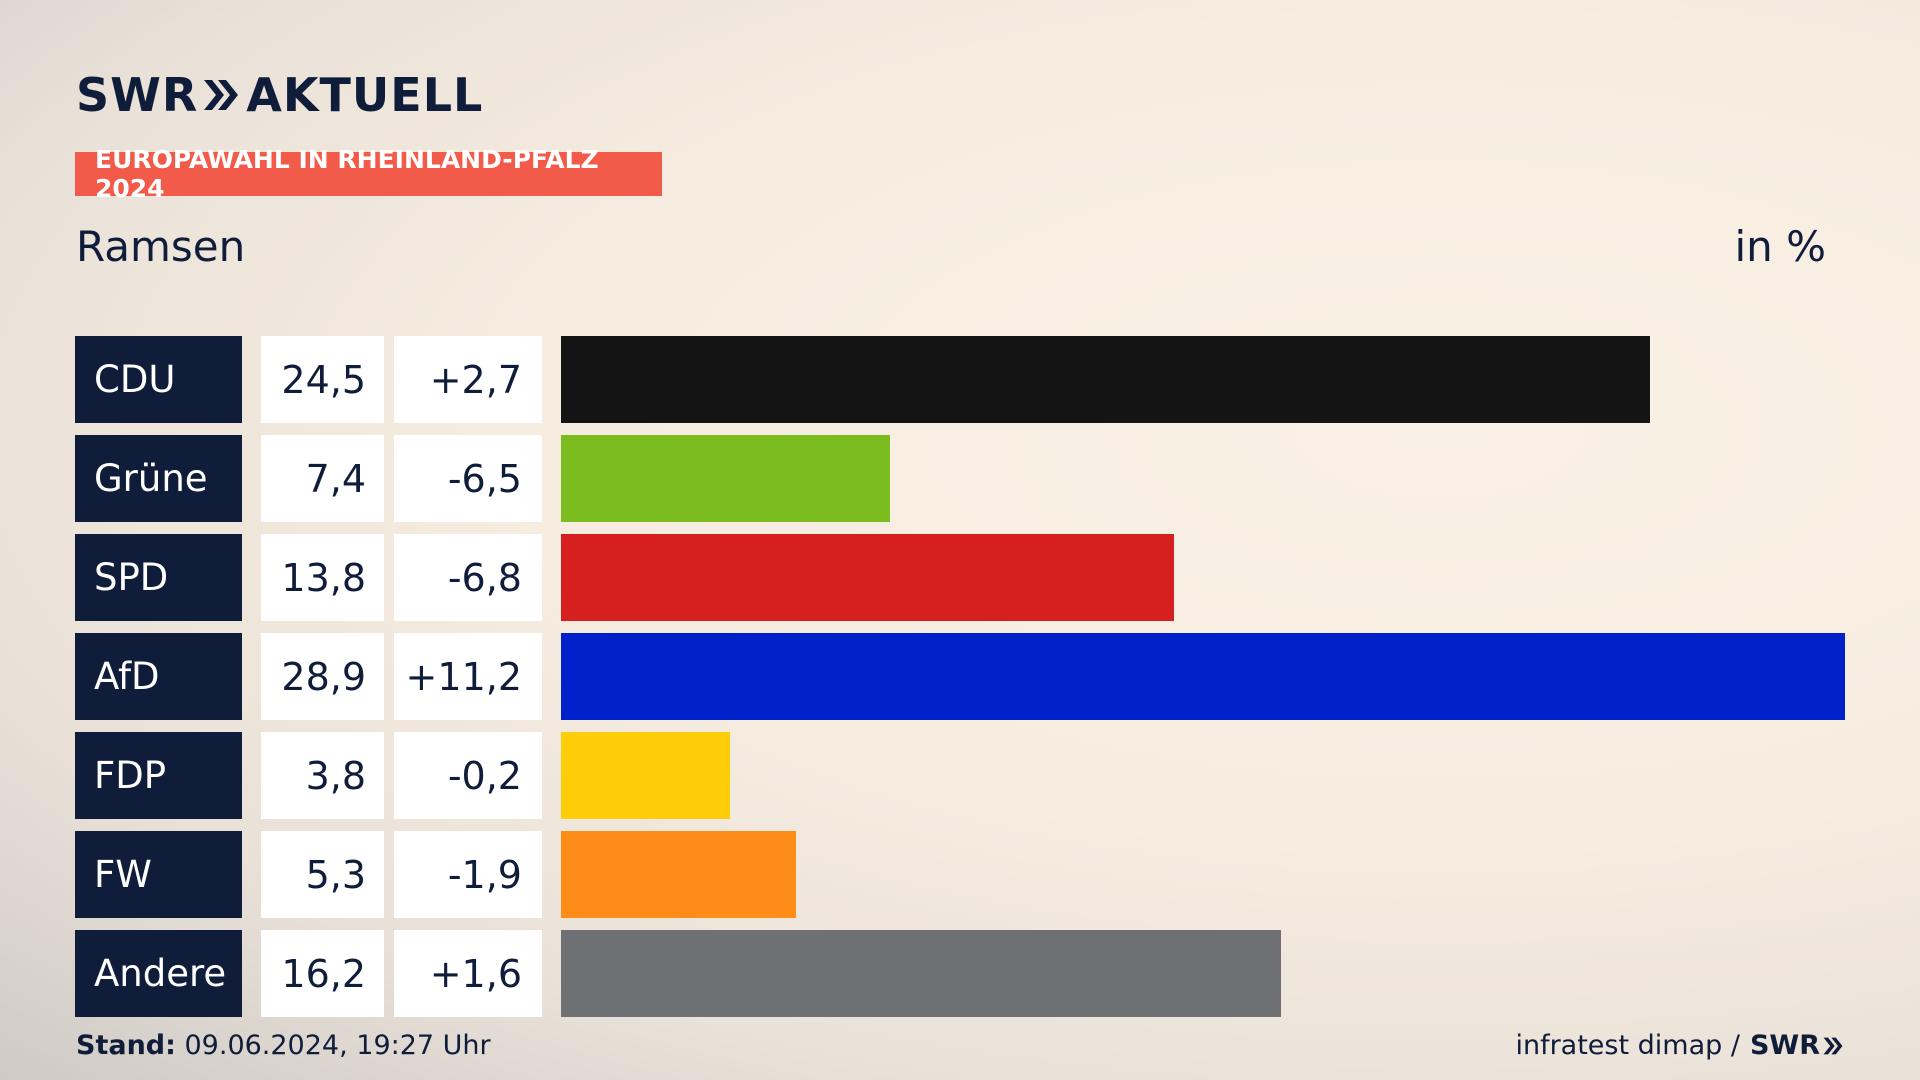  Describe the element at coordinates (322, 973) in the screenshot. I see `value-label: 16,2` at that location.